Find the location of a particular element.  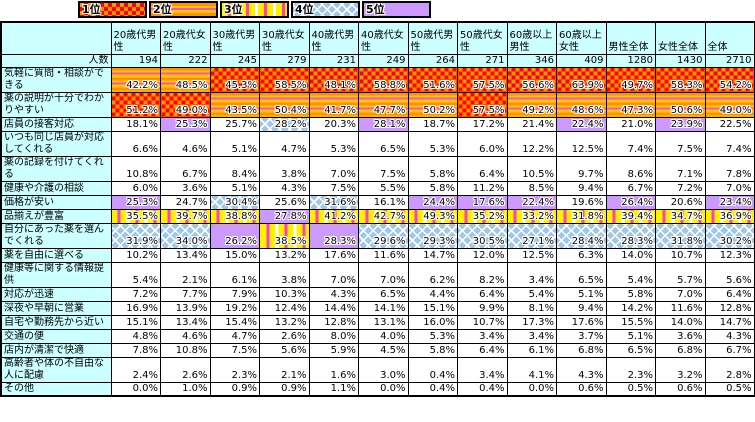

data-cell: 15.5% is located at coordinates (630, 322).